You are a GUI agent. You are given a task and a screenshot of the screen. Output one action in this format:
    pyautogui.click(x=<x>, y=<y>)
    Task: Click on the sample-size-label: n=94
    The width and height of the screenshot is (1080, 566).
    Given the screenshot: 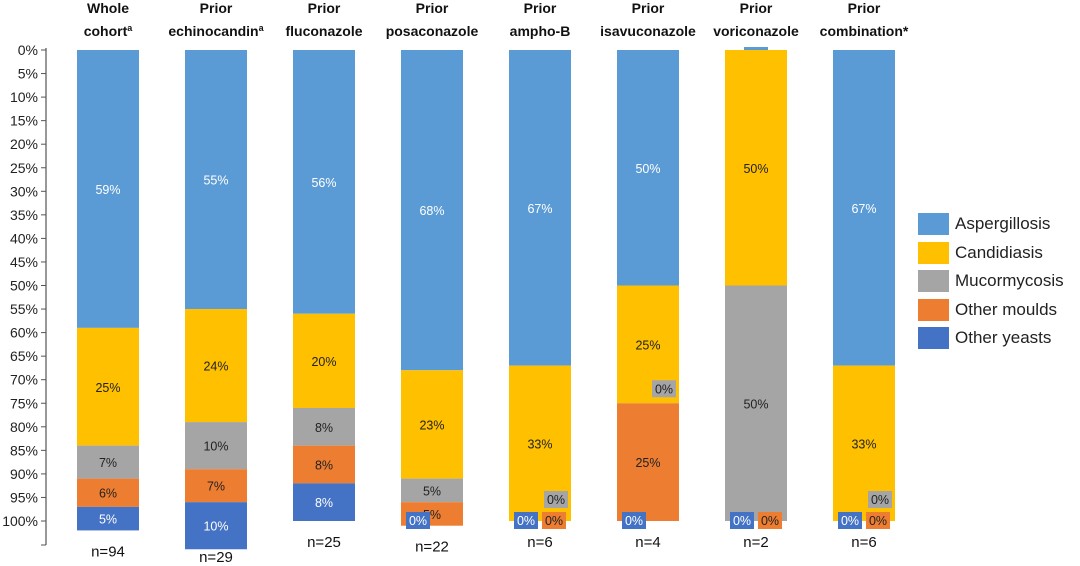 What is the action you would take?
    pyautogui.click(x=108, y=551)
    